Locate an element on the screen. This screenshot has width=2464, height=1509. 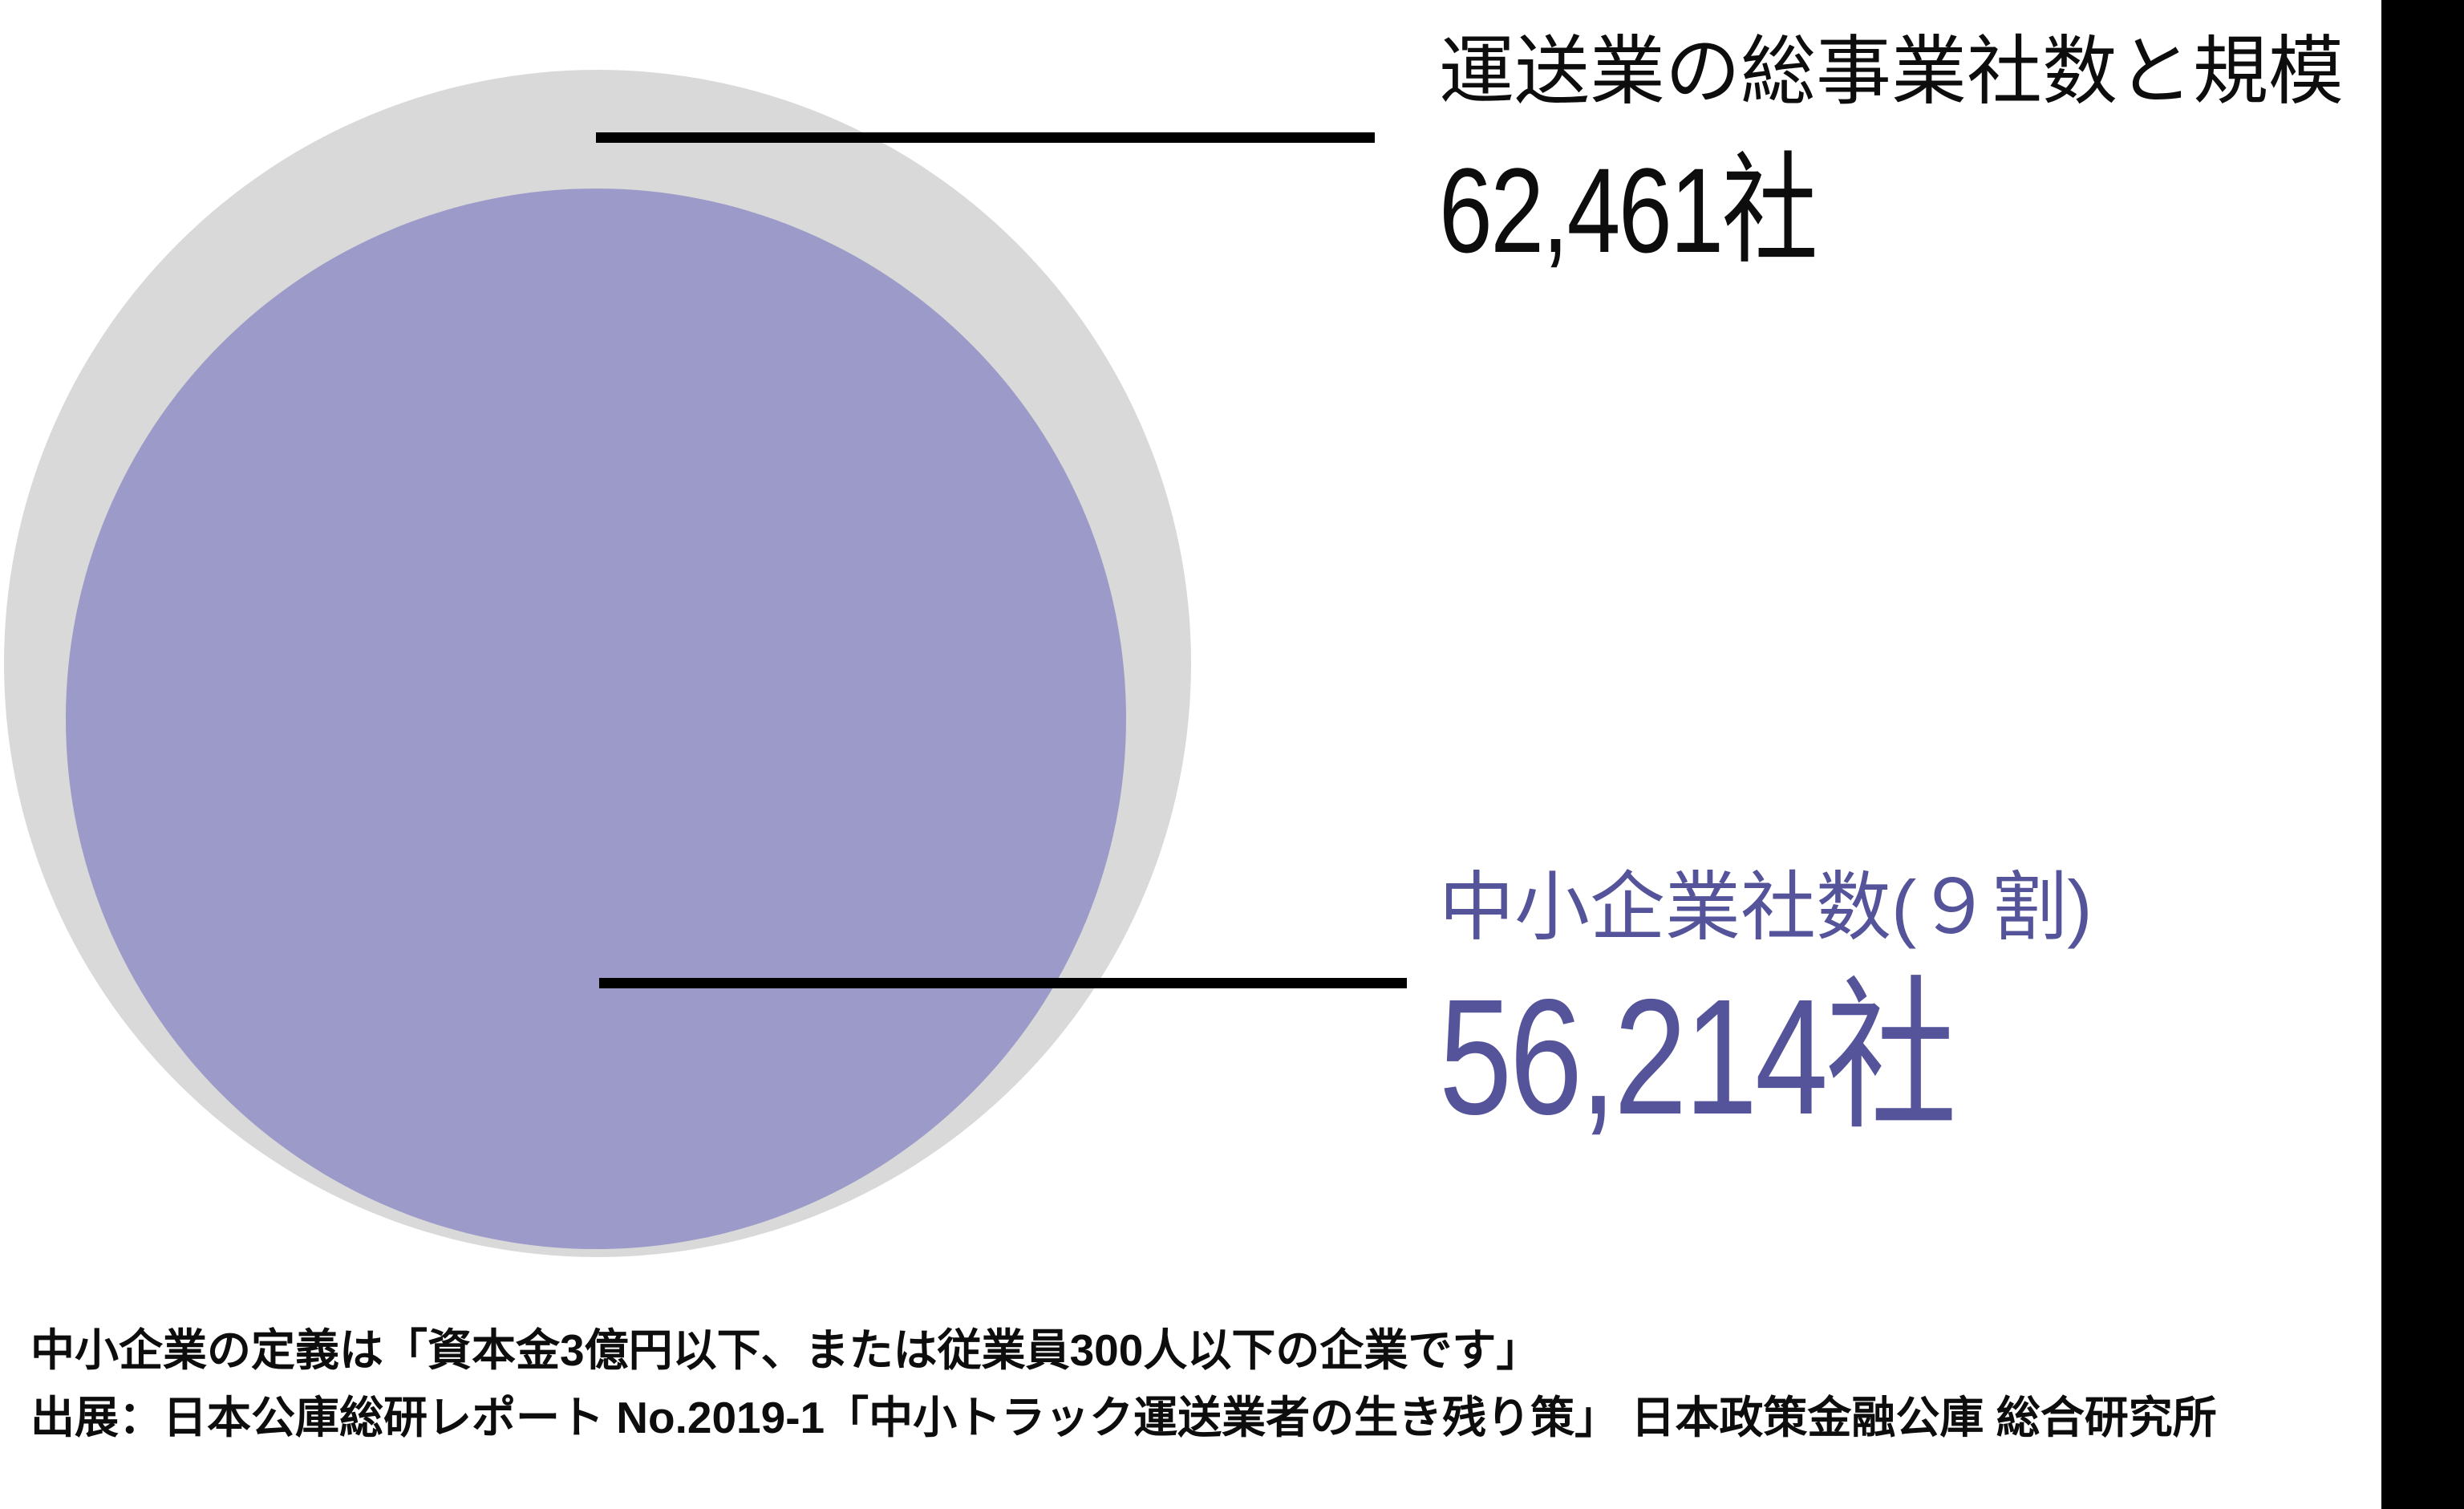
sme-label: 中小企業社数(９割) is located at coordinates (1766, 907).